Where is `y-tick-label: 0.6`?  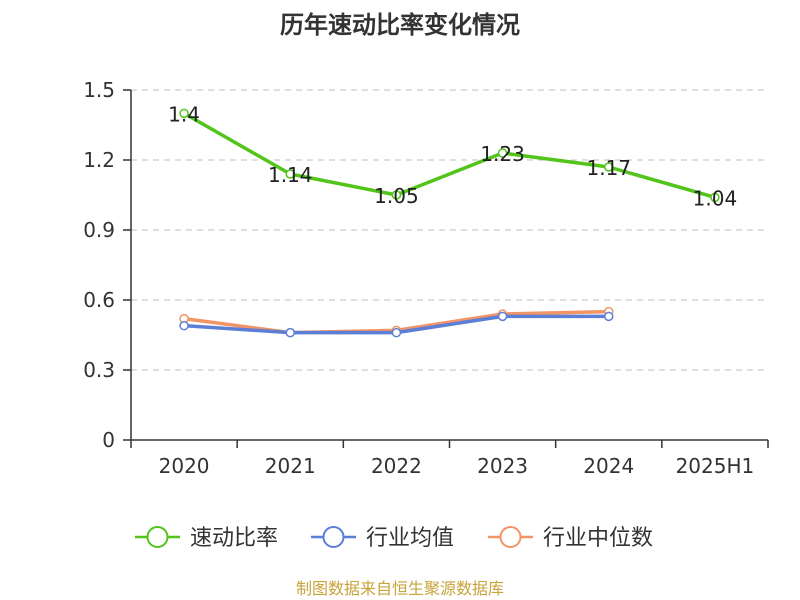 y-tick-label: 0.6 is located at coordinates (99, 300).